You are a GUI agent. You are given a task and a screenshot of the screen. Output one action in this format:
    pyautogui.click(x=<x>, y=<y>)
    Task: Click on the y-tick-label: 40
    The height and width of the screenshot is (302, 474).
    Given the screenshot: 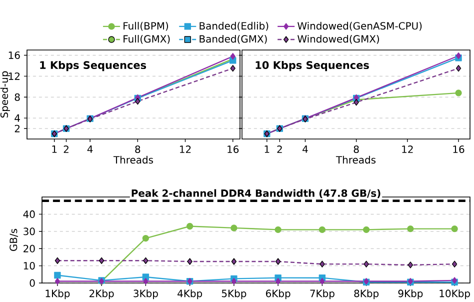 What is the action you would take?
    pyautogui.click(x=29, y=214)
    